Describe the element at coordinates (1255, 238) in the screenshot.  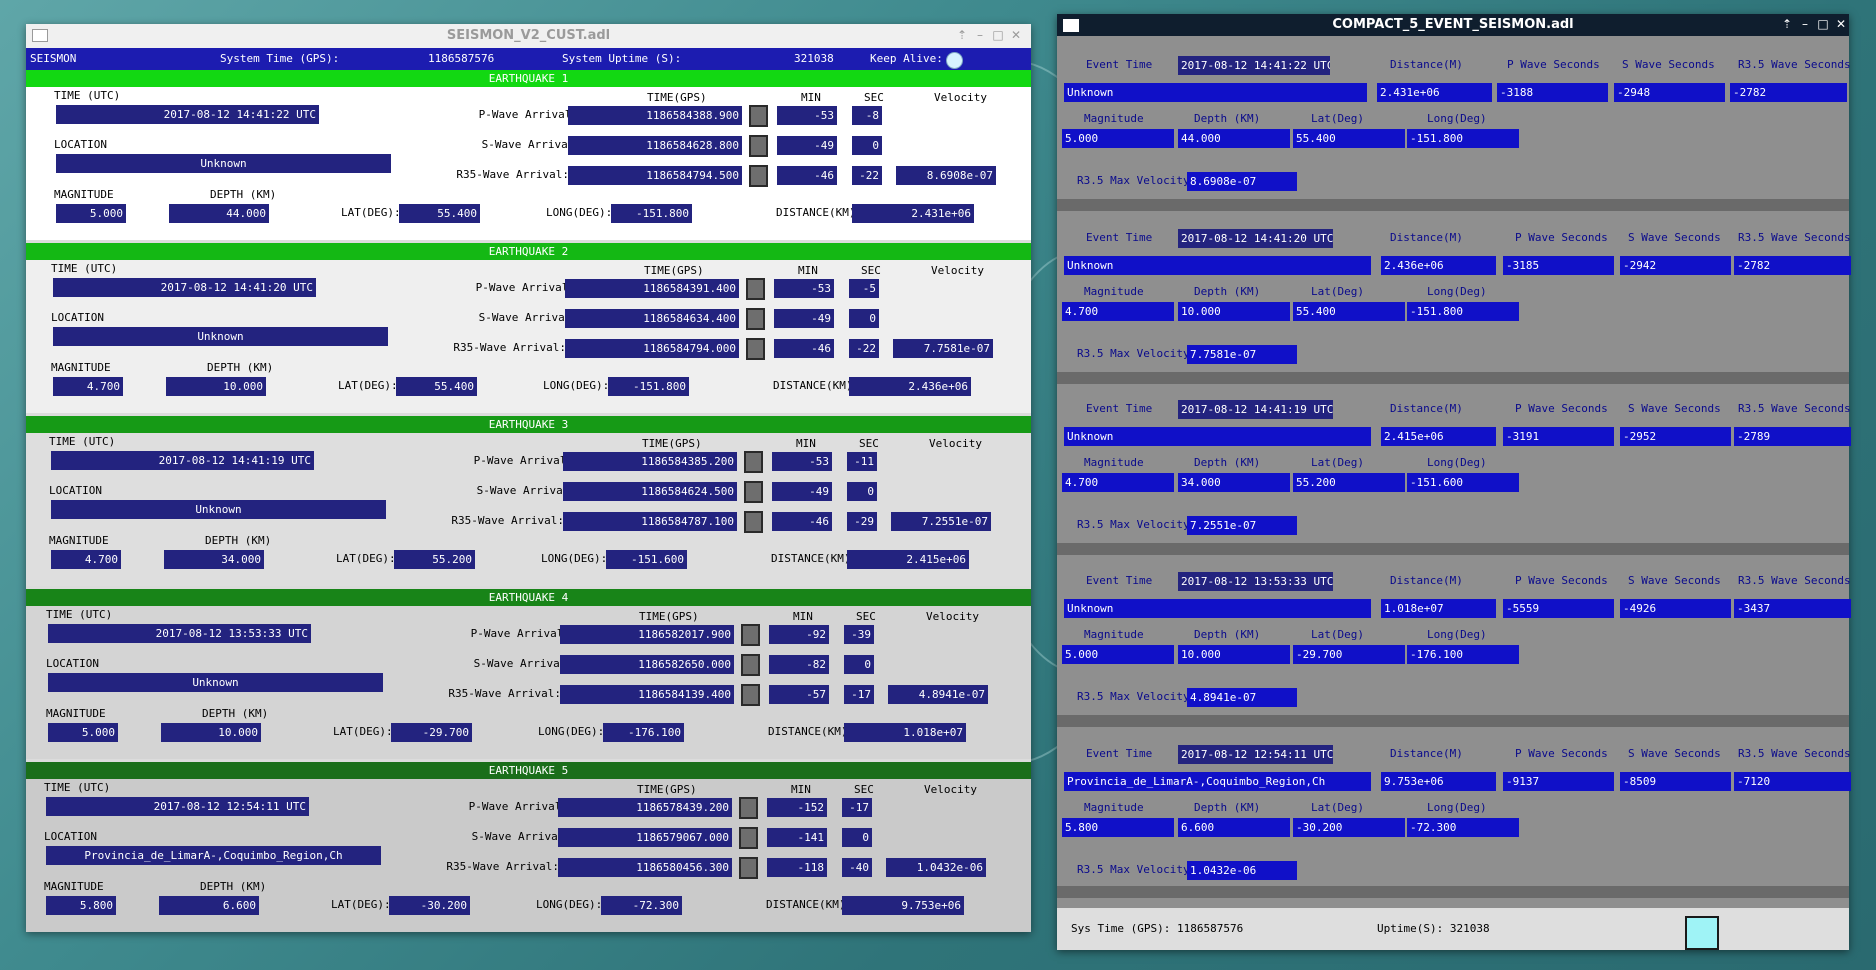
I see `event-time-field: 2017-08-12 14:41:20 UTC` at that location.